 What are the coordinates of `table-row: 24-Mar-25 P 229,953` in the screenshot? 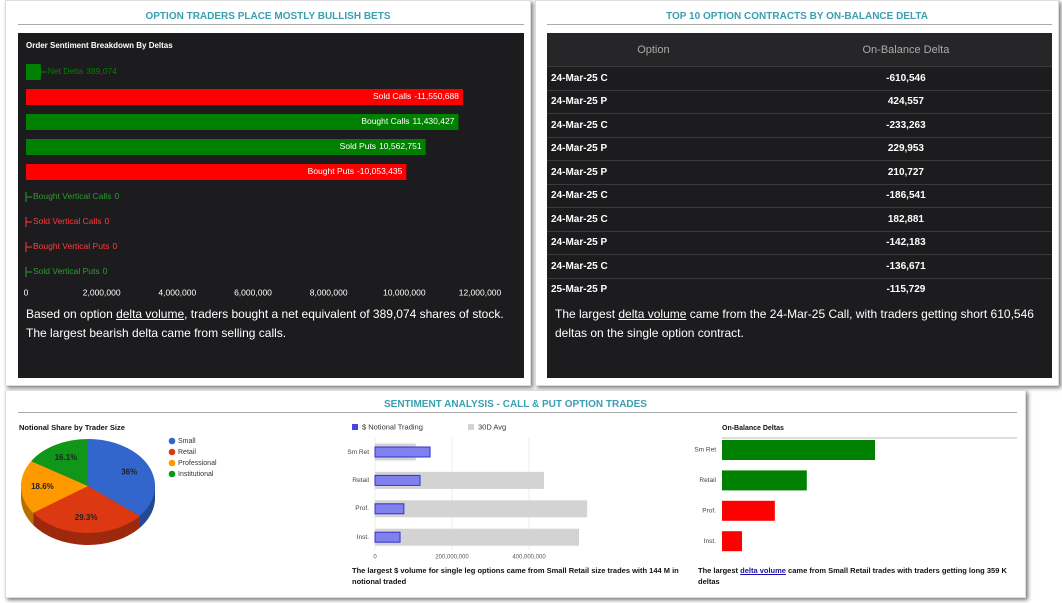 It's located at (799, 148).